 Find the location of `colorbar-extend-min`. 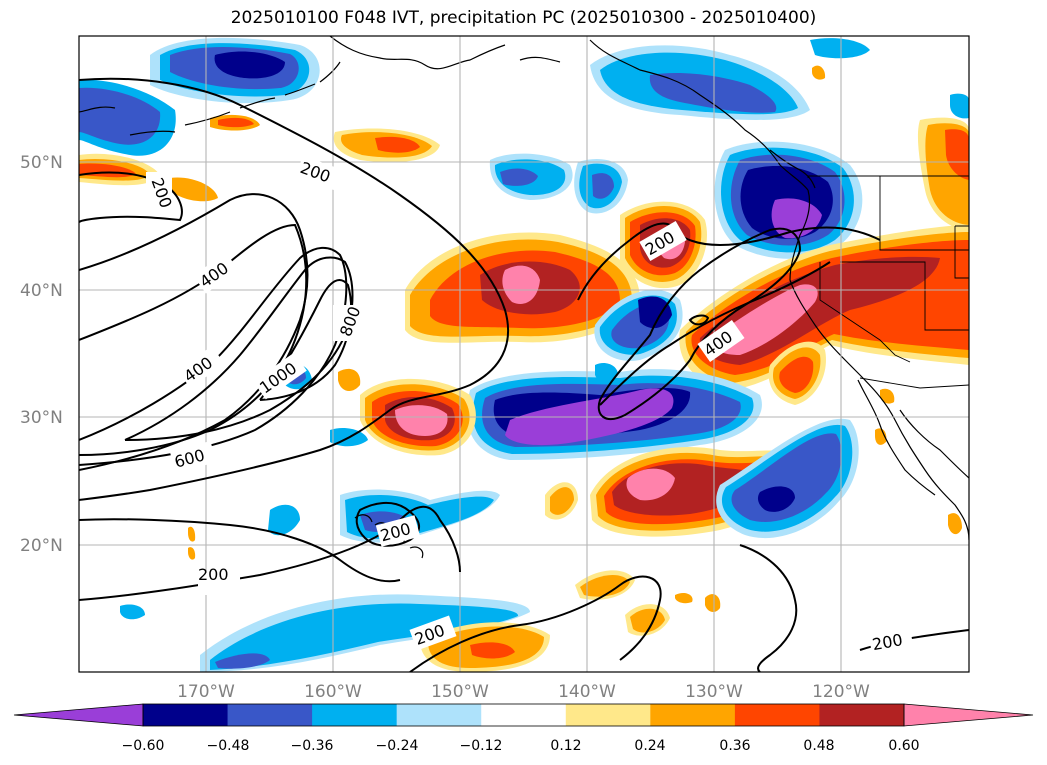

colorbar-extend-min is located at coordinates (78, 715).